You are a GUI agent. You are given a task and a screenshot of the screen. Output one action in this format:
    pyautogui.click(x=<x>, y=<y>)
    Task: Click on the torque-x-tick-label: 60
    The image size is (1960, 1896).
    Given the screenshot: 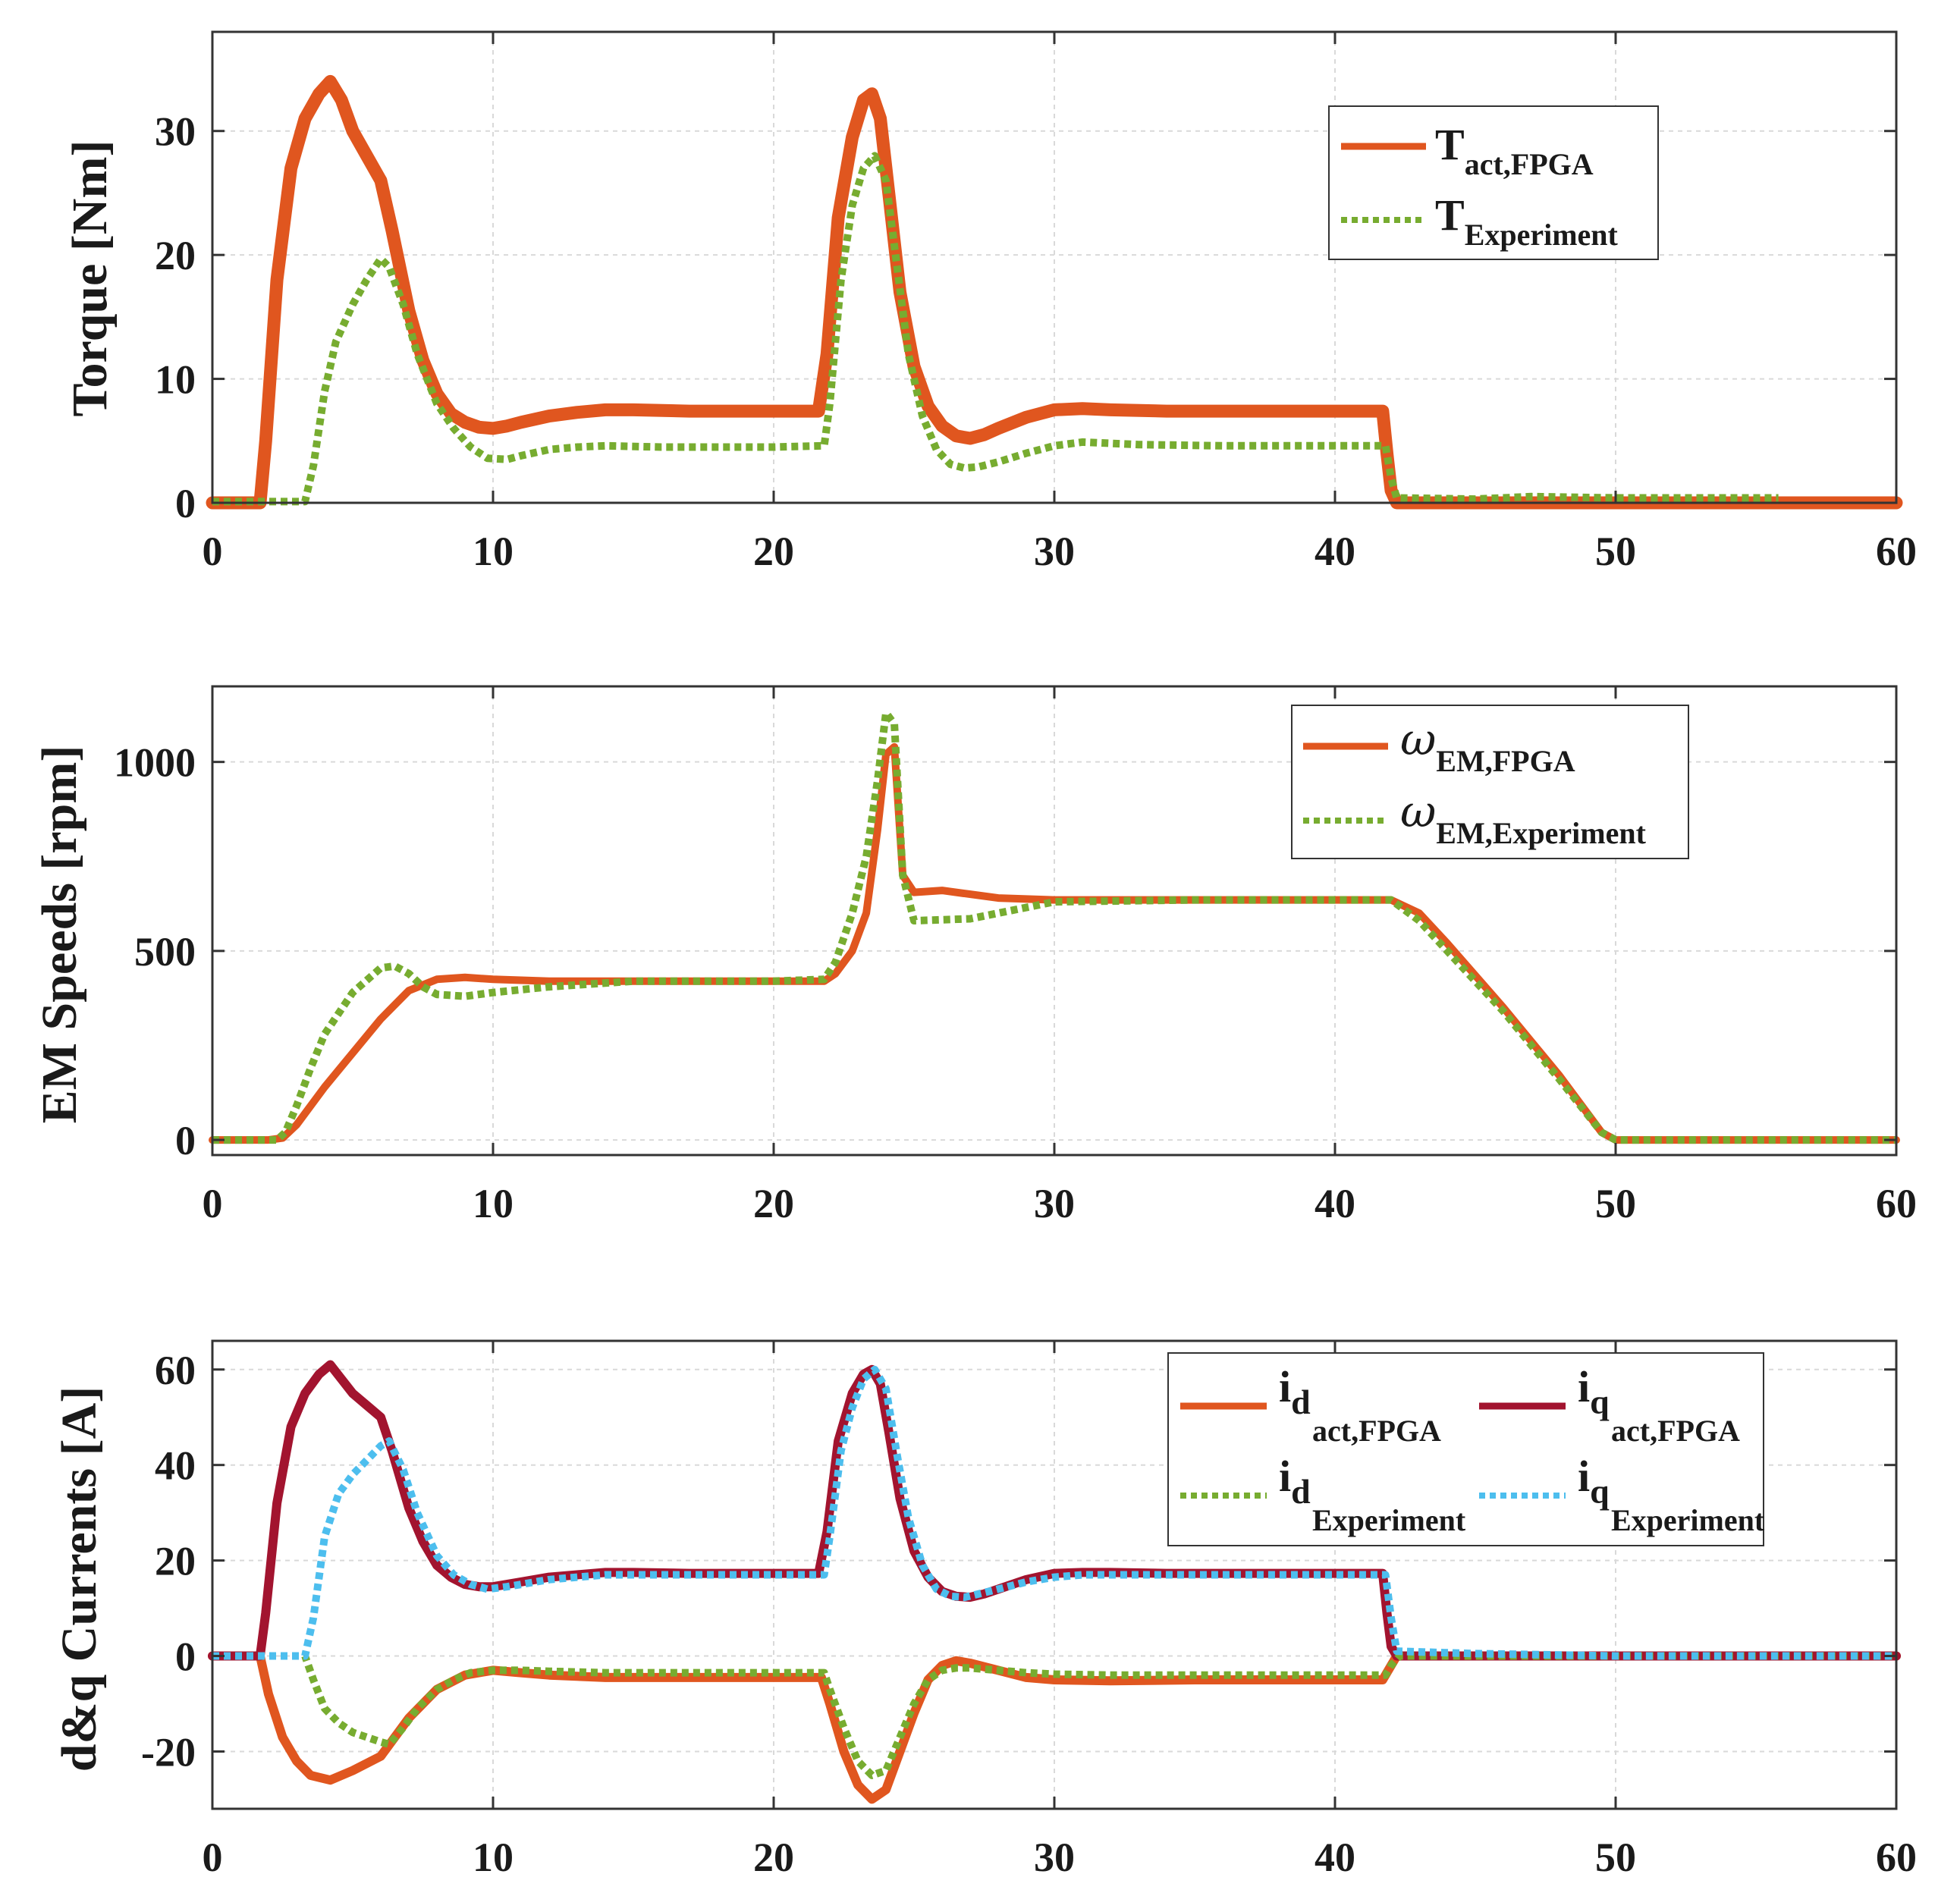 What is the action you would take?
    pyautogui.click(x=1896, y=551)
    